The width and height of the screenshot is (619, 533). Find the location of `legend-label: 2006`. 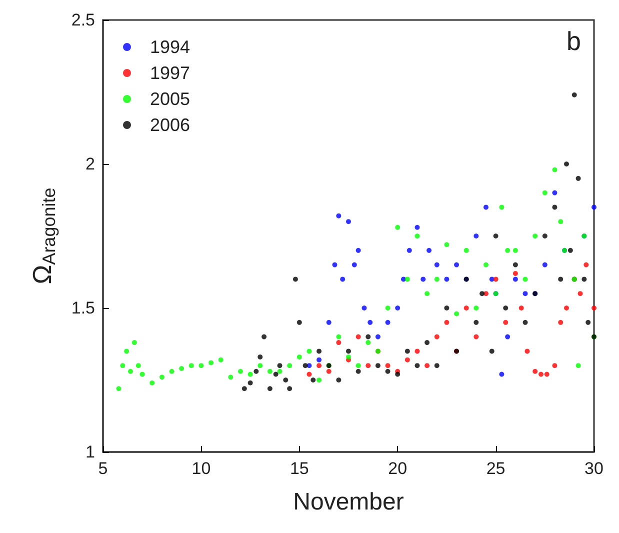

legend-label: 2006 is located at coordinates (170, 125).